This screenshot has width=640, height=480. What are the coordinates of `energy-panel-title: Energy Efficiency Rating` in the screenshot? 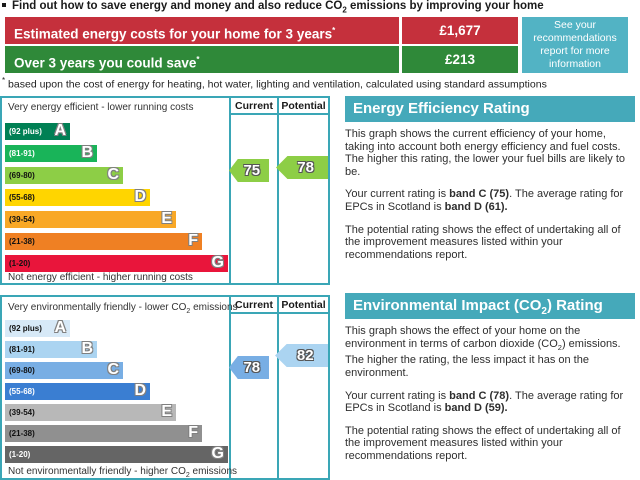 It's located at (490, 109).